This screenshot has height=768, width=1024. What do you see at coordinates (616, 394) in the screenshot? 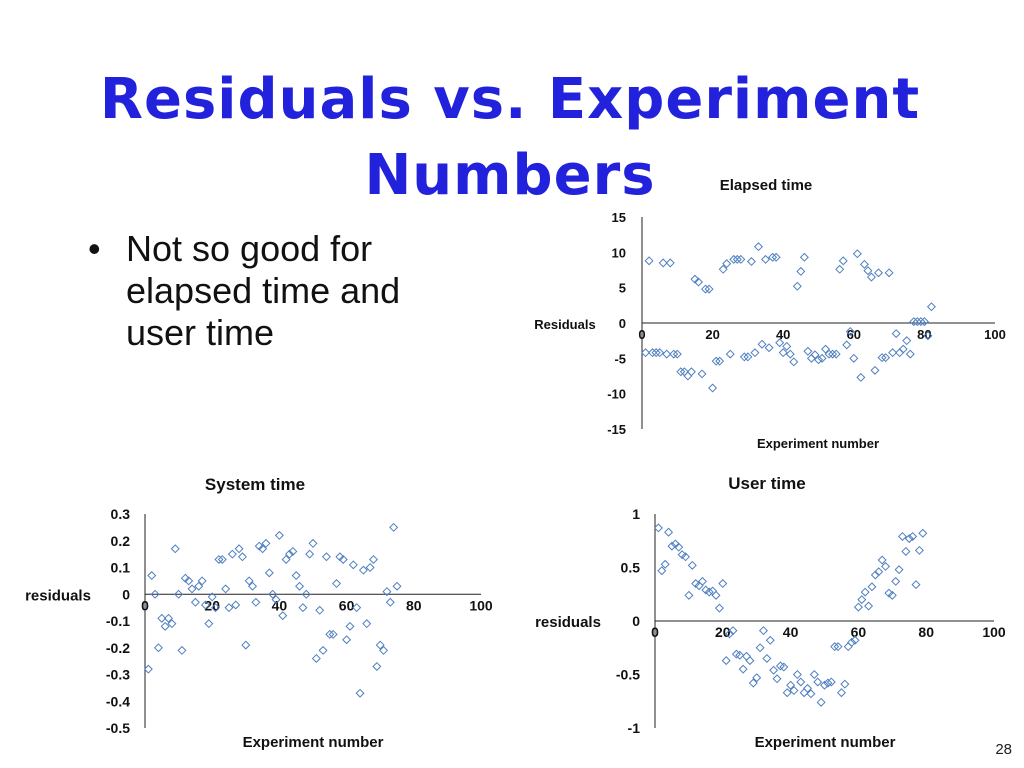
I see `y-tick-label: -10` at bounding box center [616, 394].